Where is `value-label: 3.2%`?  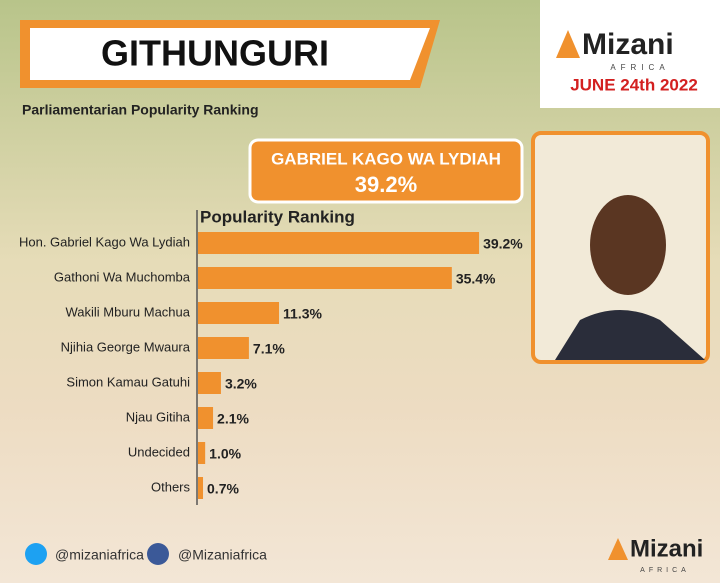
value-label: 3.2% is located at coordinates (241, 384).